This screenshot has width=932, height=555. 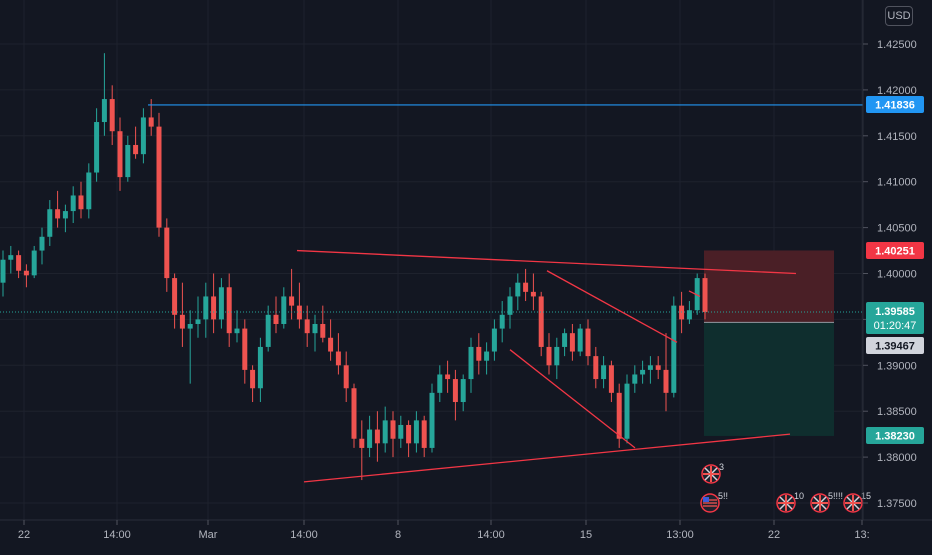 What do you see at coordinates (895, 345) in the screenshot?
I see `entry-price-label: 1.39467` at bounding box center [895, 345].